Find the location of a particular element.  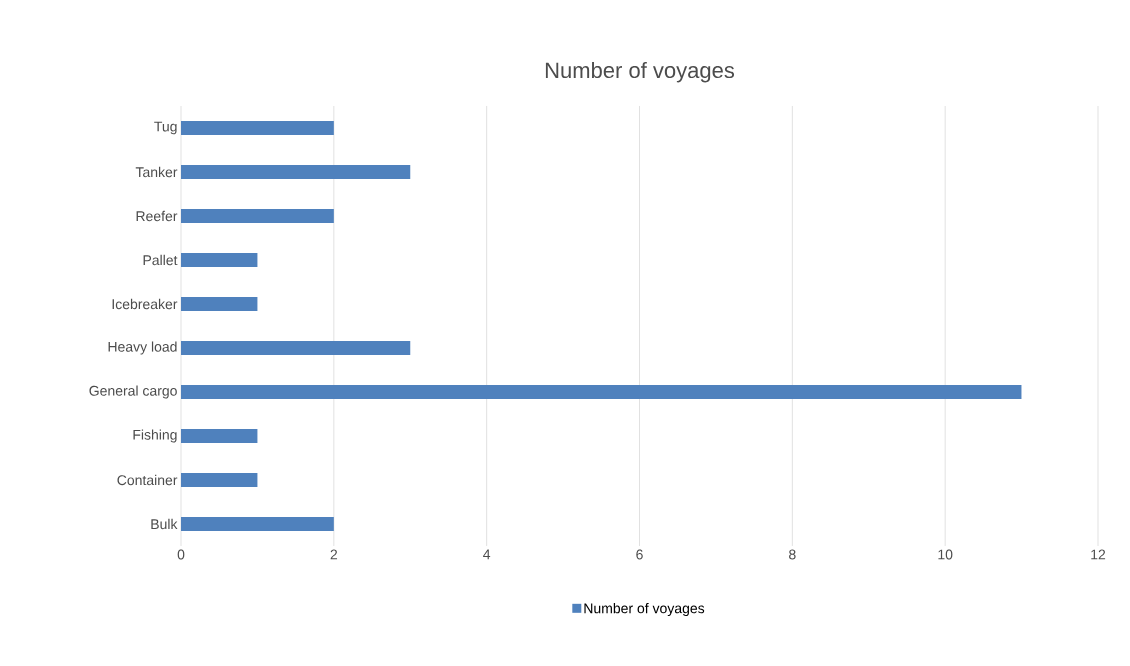

x-tick-label: 2 is located at coordinates (334, 554).